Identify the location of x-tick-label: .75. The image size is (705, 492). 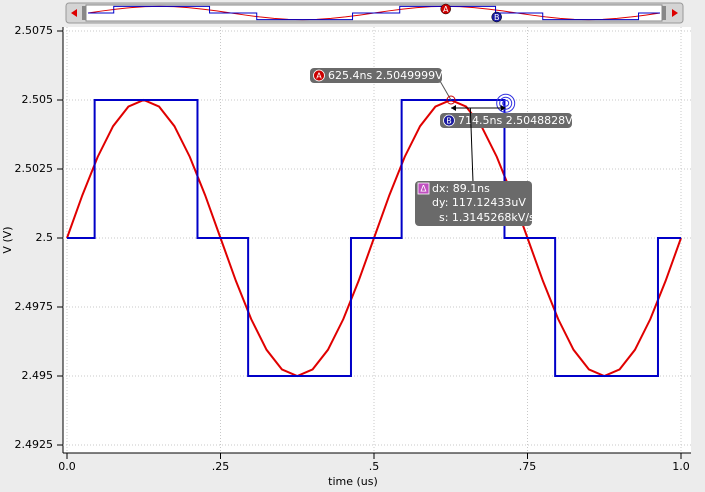
(528, 466).